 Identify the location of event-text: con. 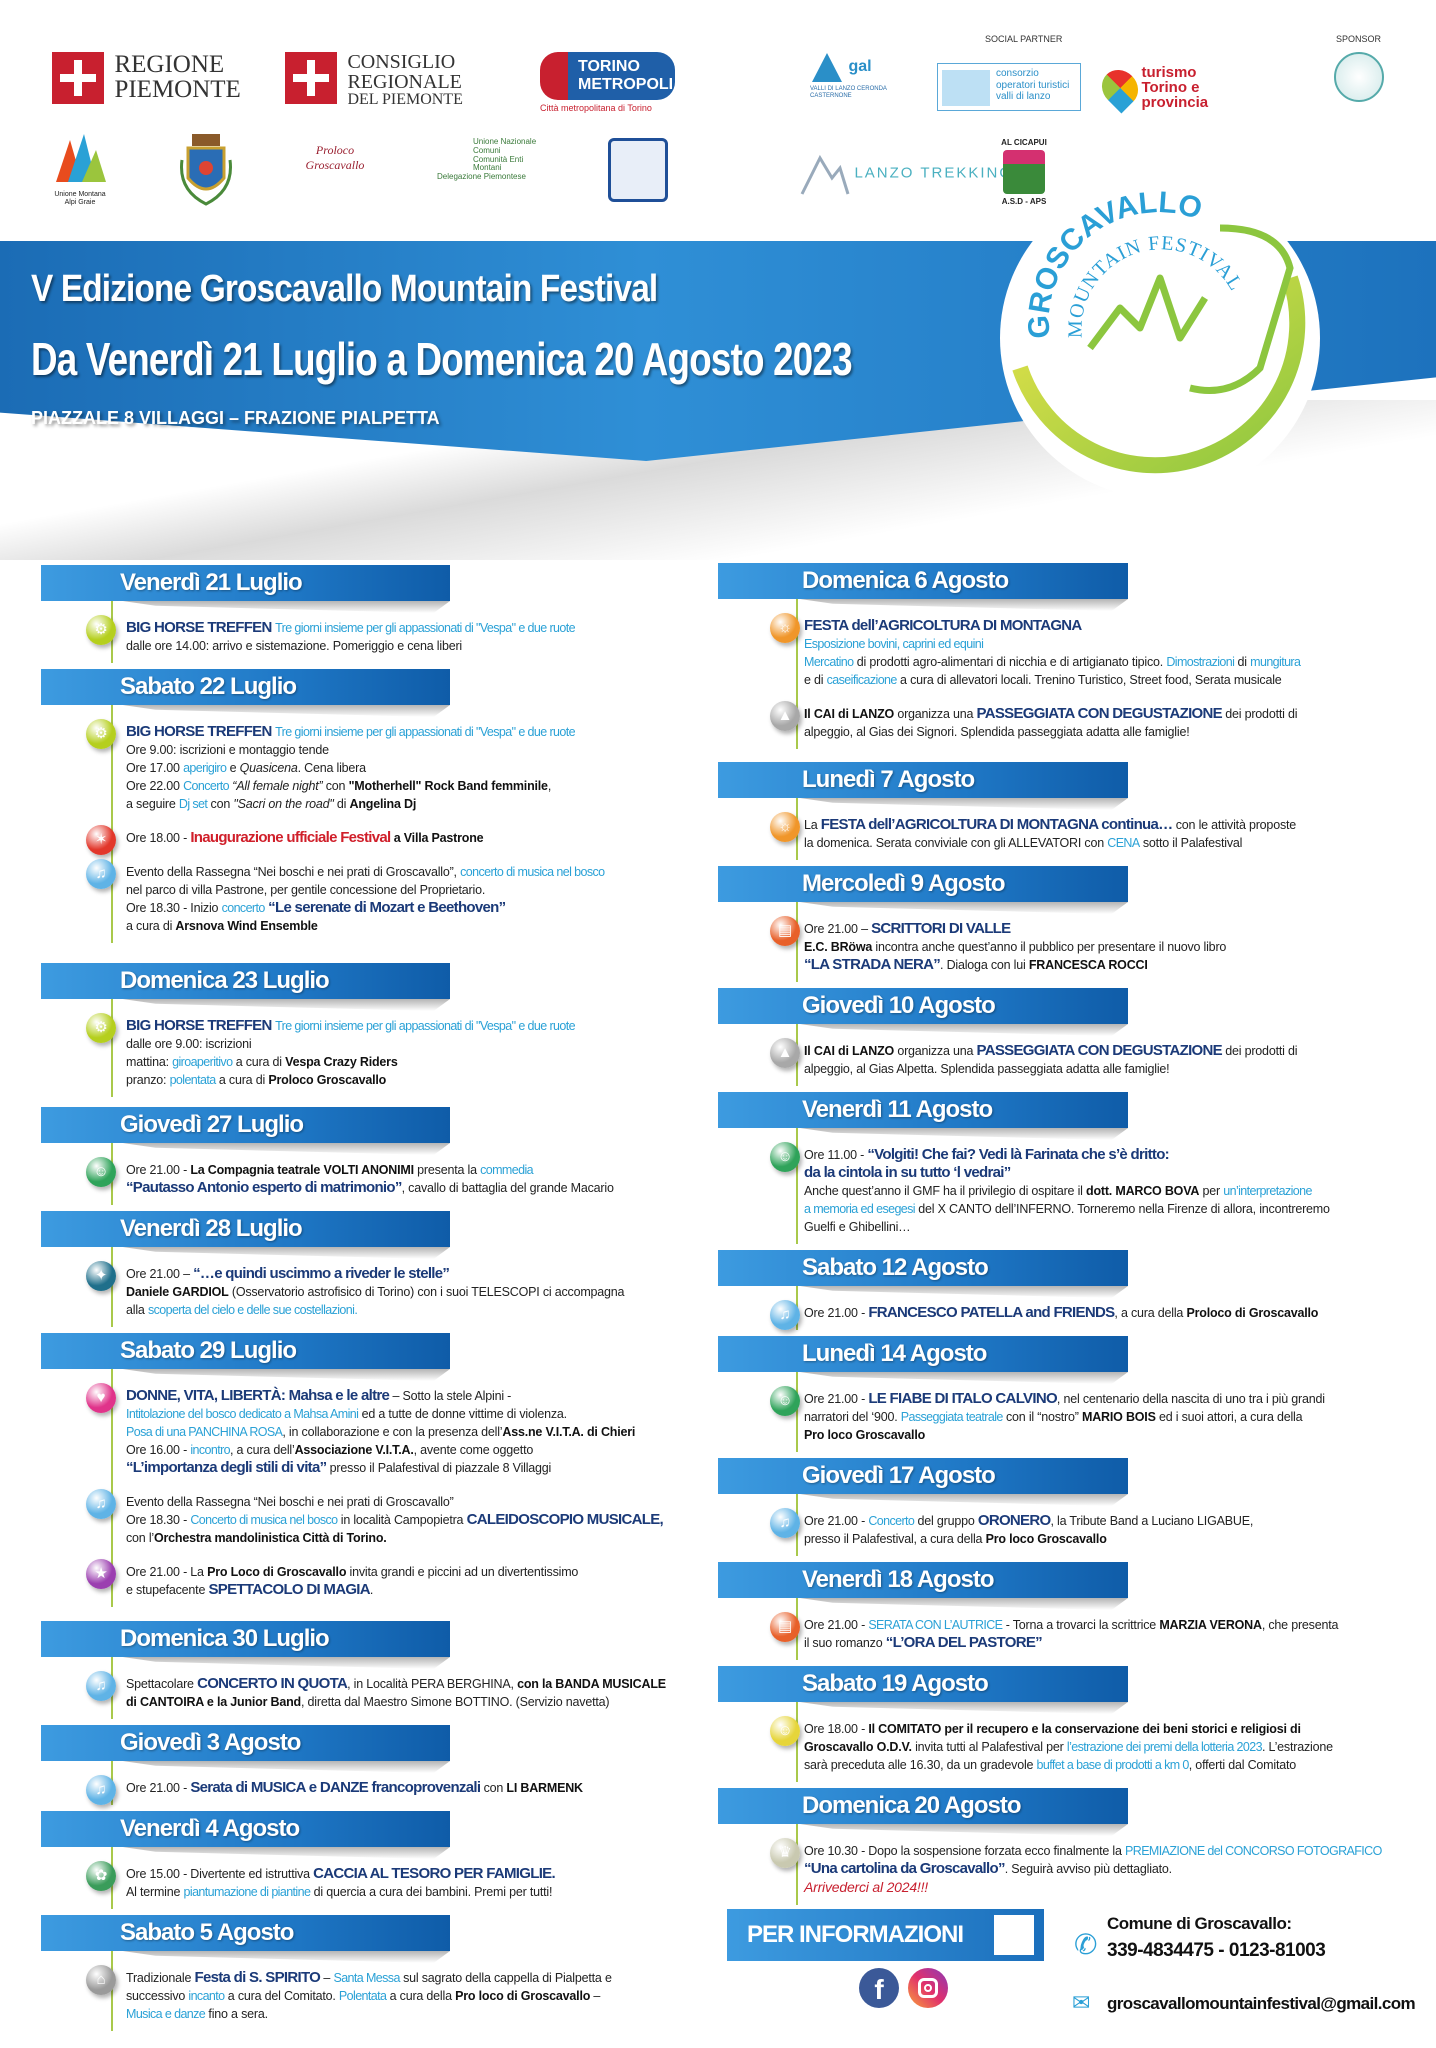
(220, 804).